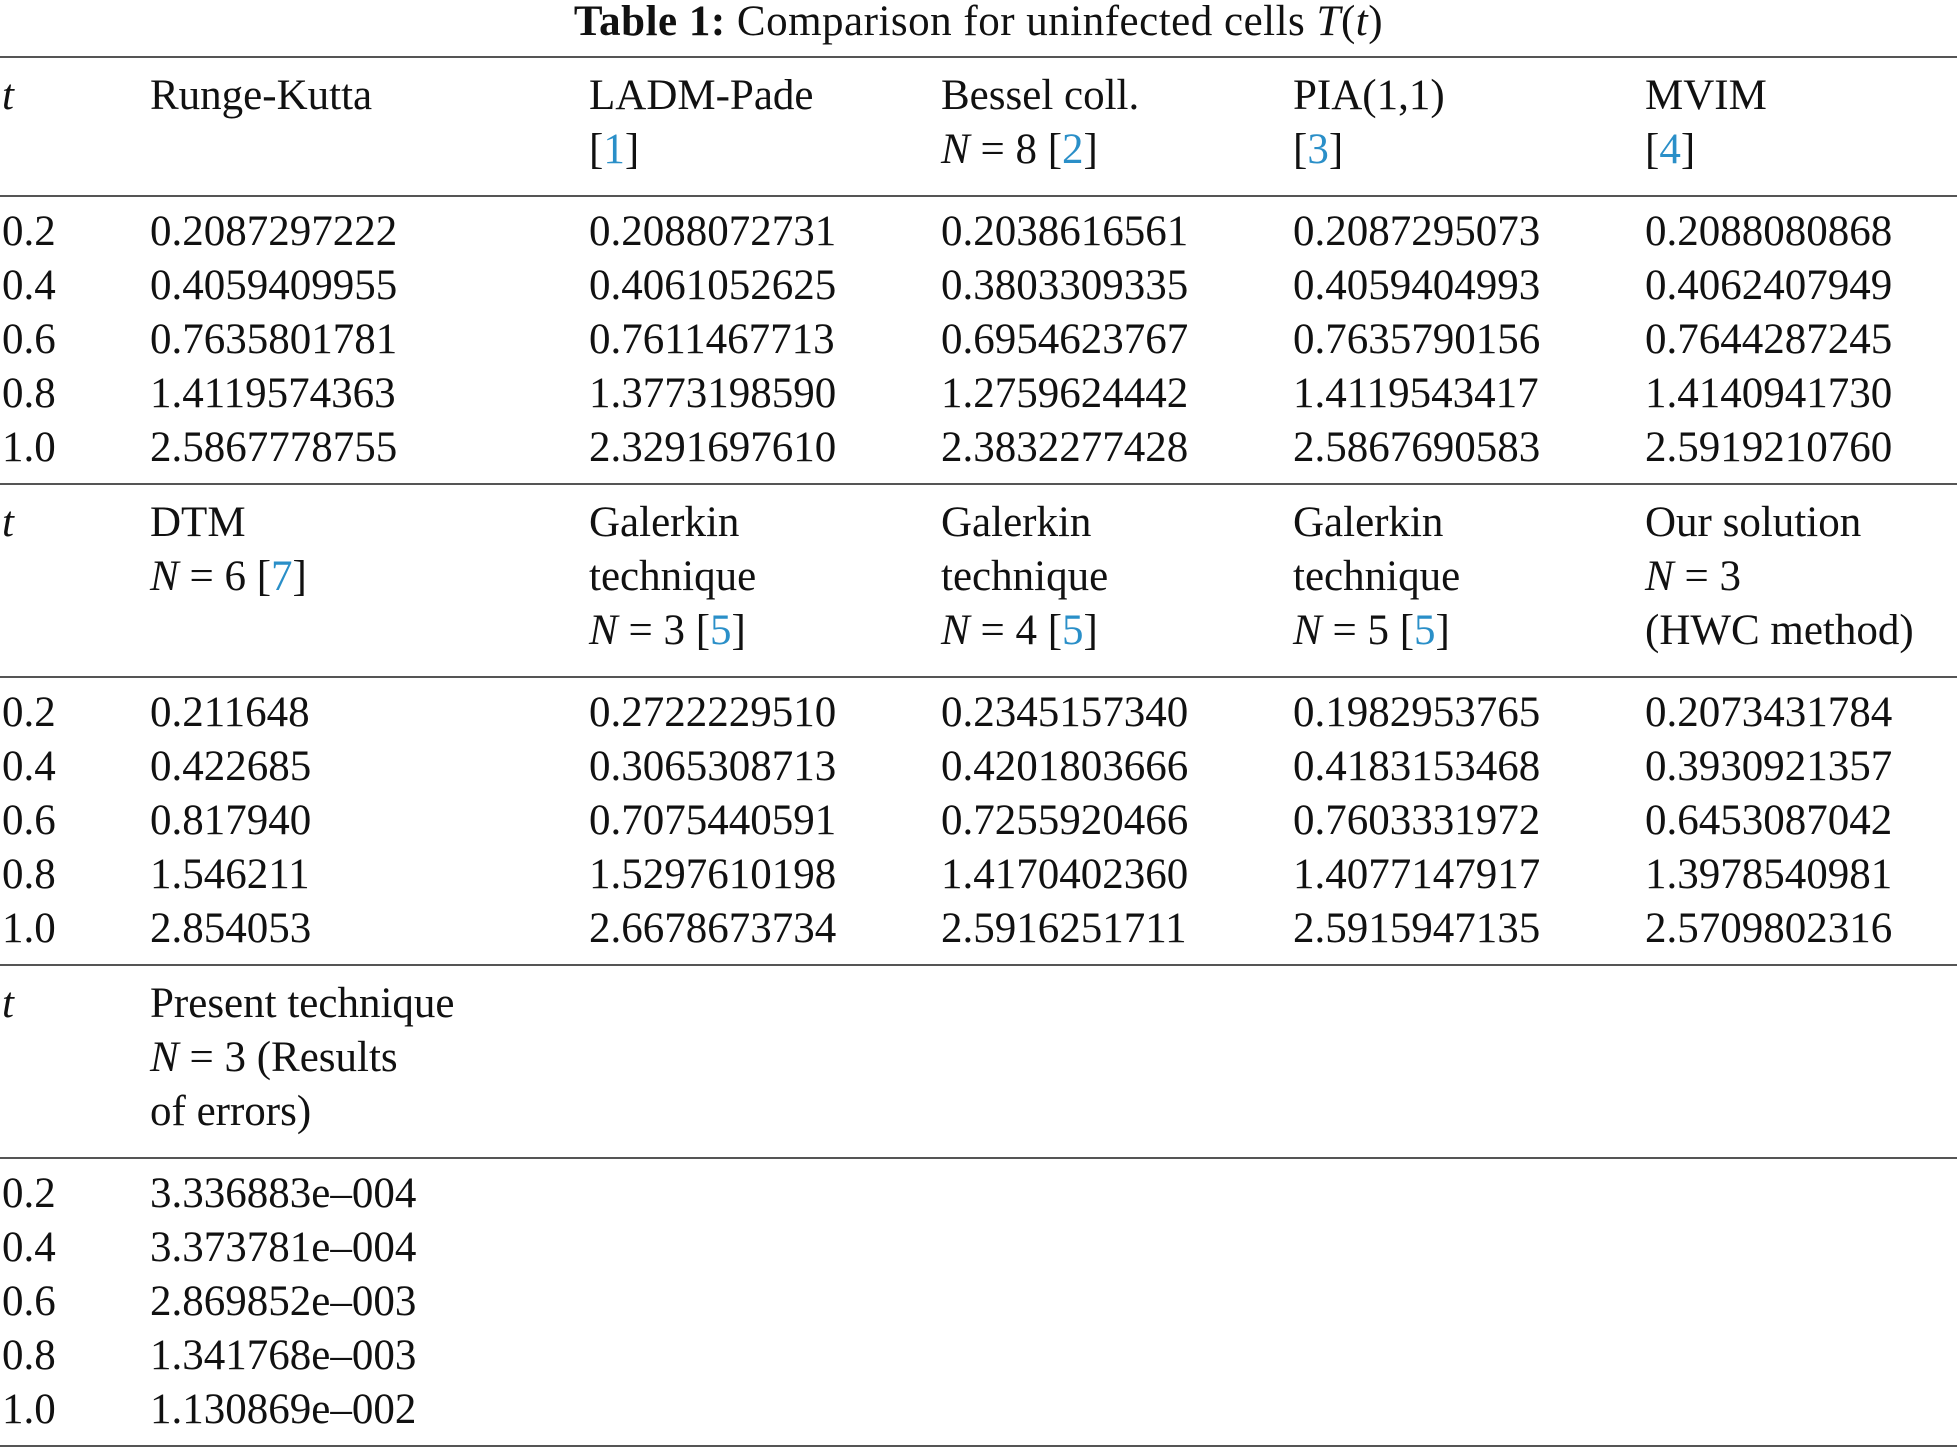 Image resolution: width=1957 pixels, height=1447 pixels. I want to click on table-cell: 0.7644287245, so click(1769, 339).